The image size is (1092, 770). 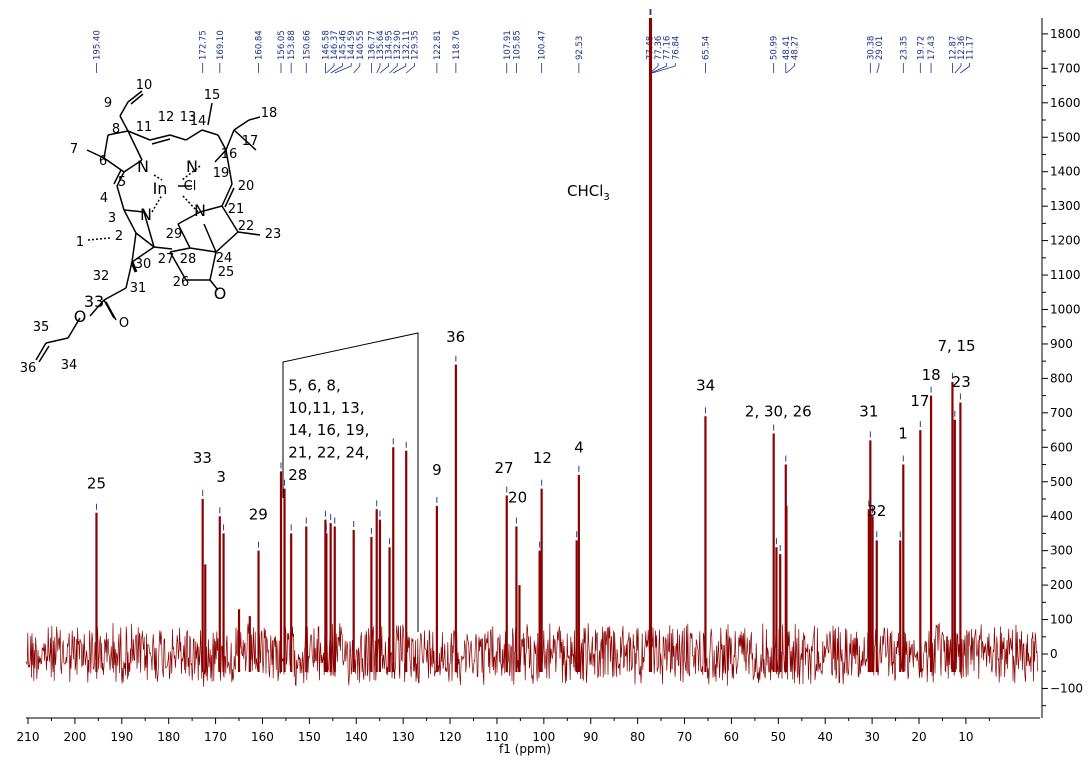 I want to click on x-tick-label: 70, so click(x=684, y=737).